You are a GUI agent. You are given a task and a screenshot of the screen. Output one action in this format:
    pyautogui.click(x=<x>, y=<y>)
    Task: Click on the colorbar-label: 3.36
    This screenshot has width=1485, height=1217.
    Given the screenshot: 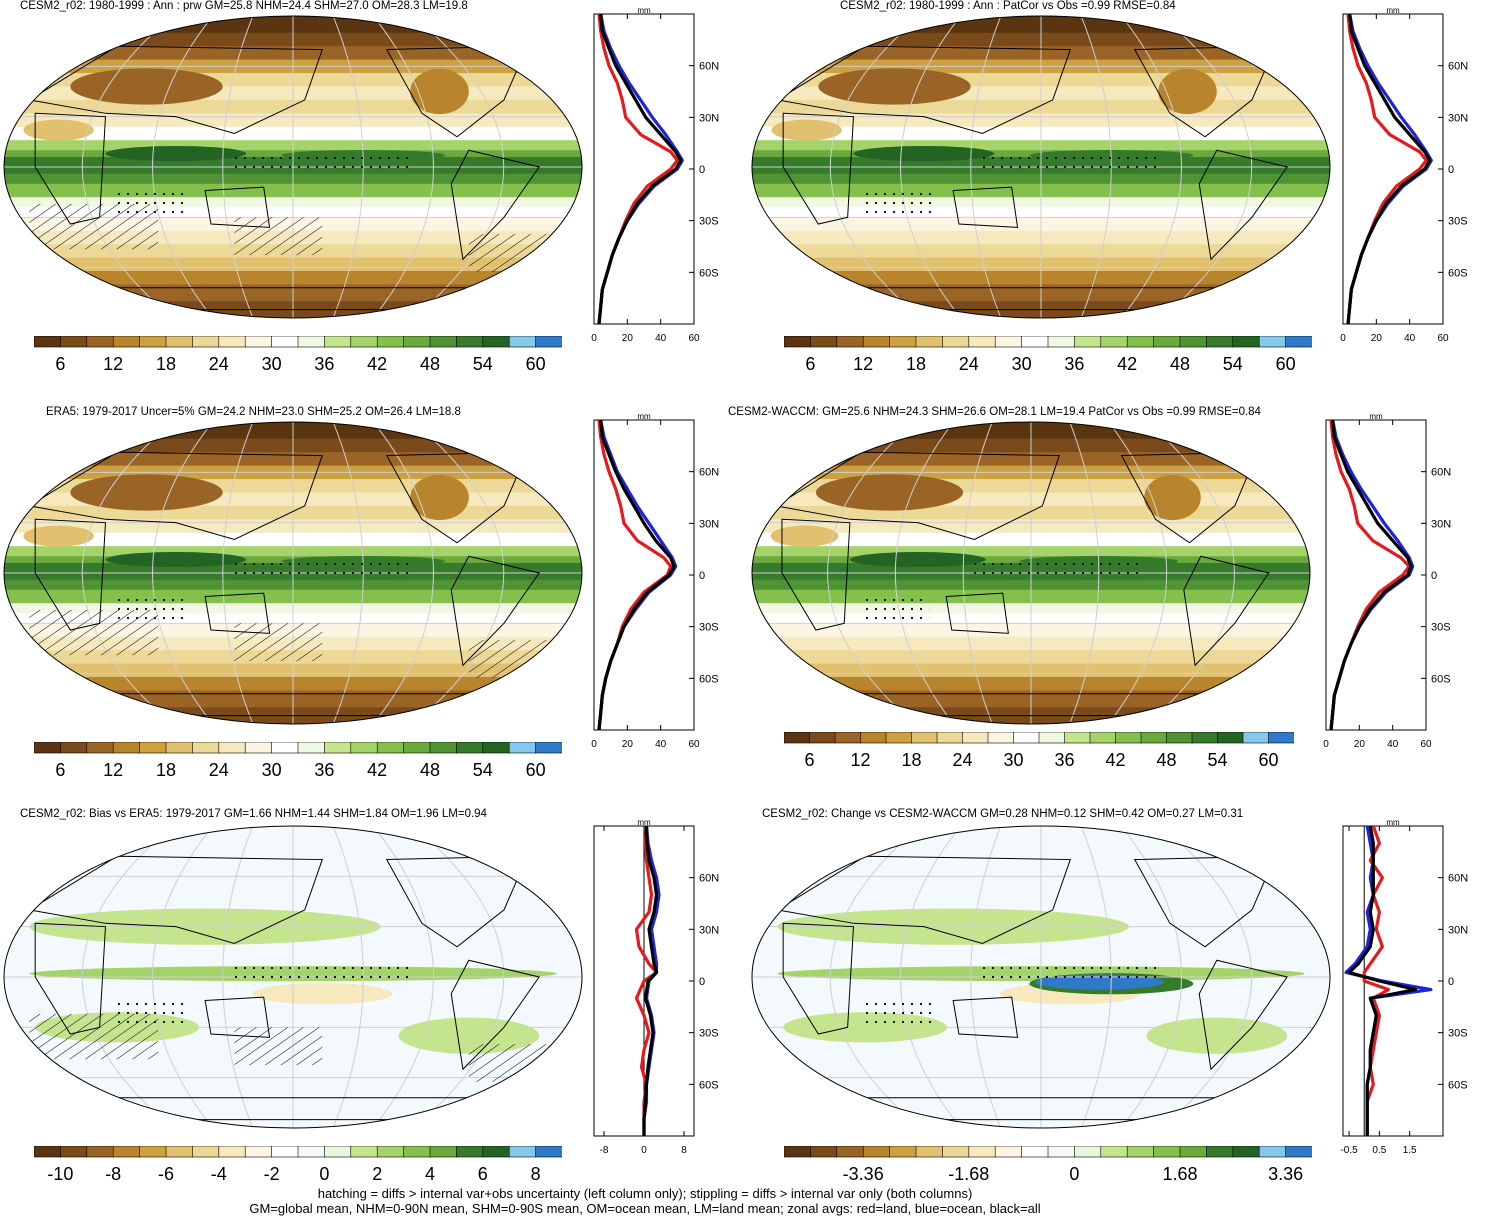 What is the action you would take?
    pyautogui.click(x=1285, y=1174)
    